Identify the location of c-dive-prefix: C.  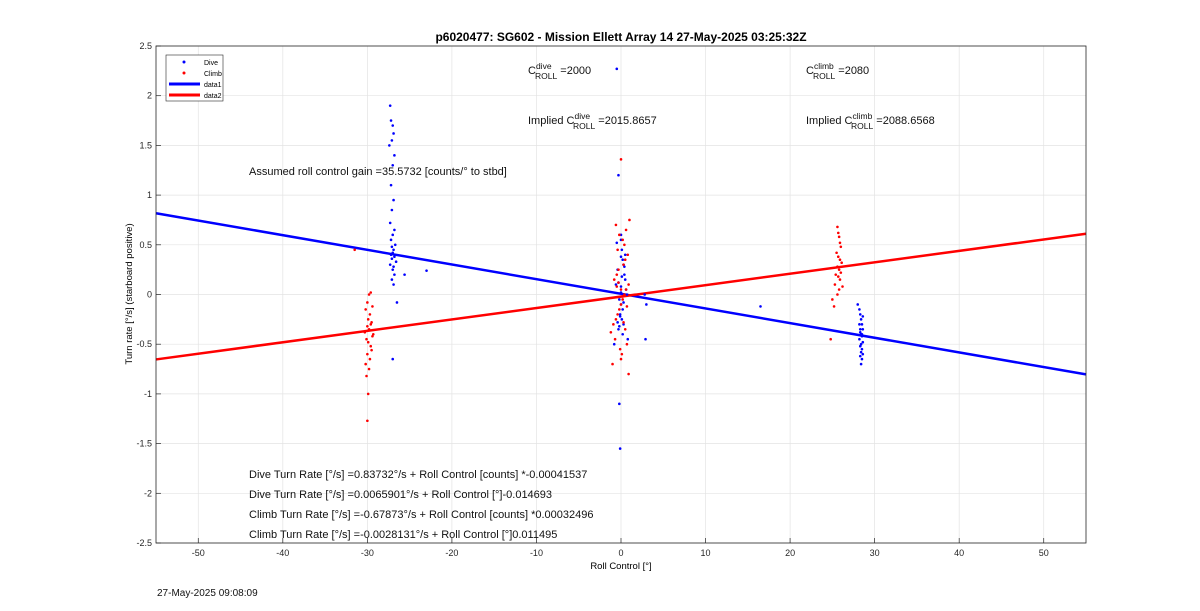
(532, 71).